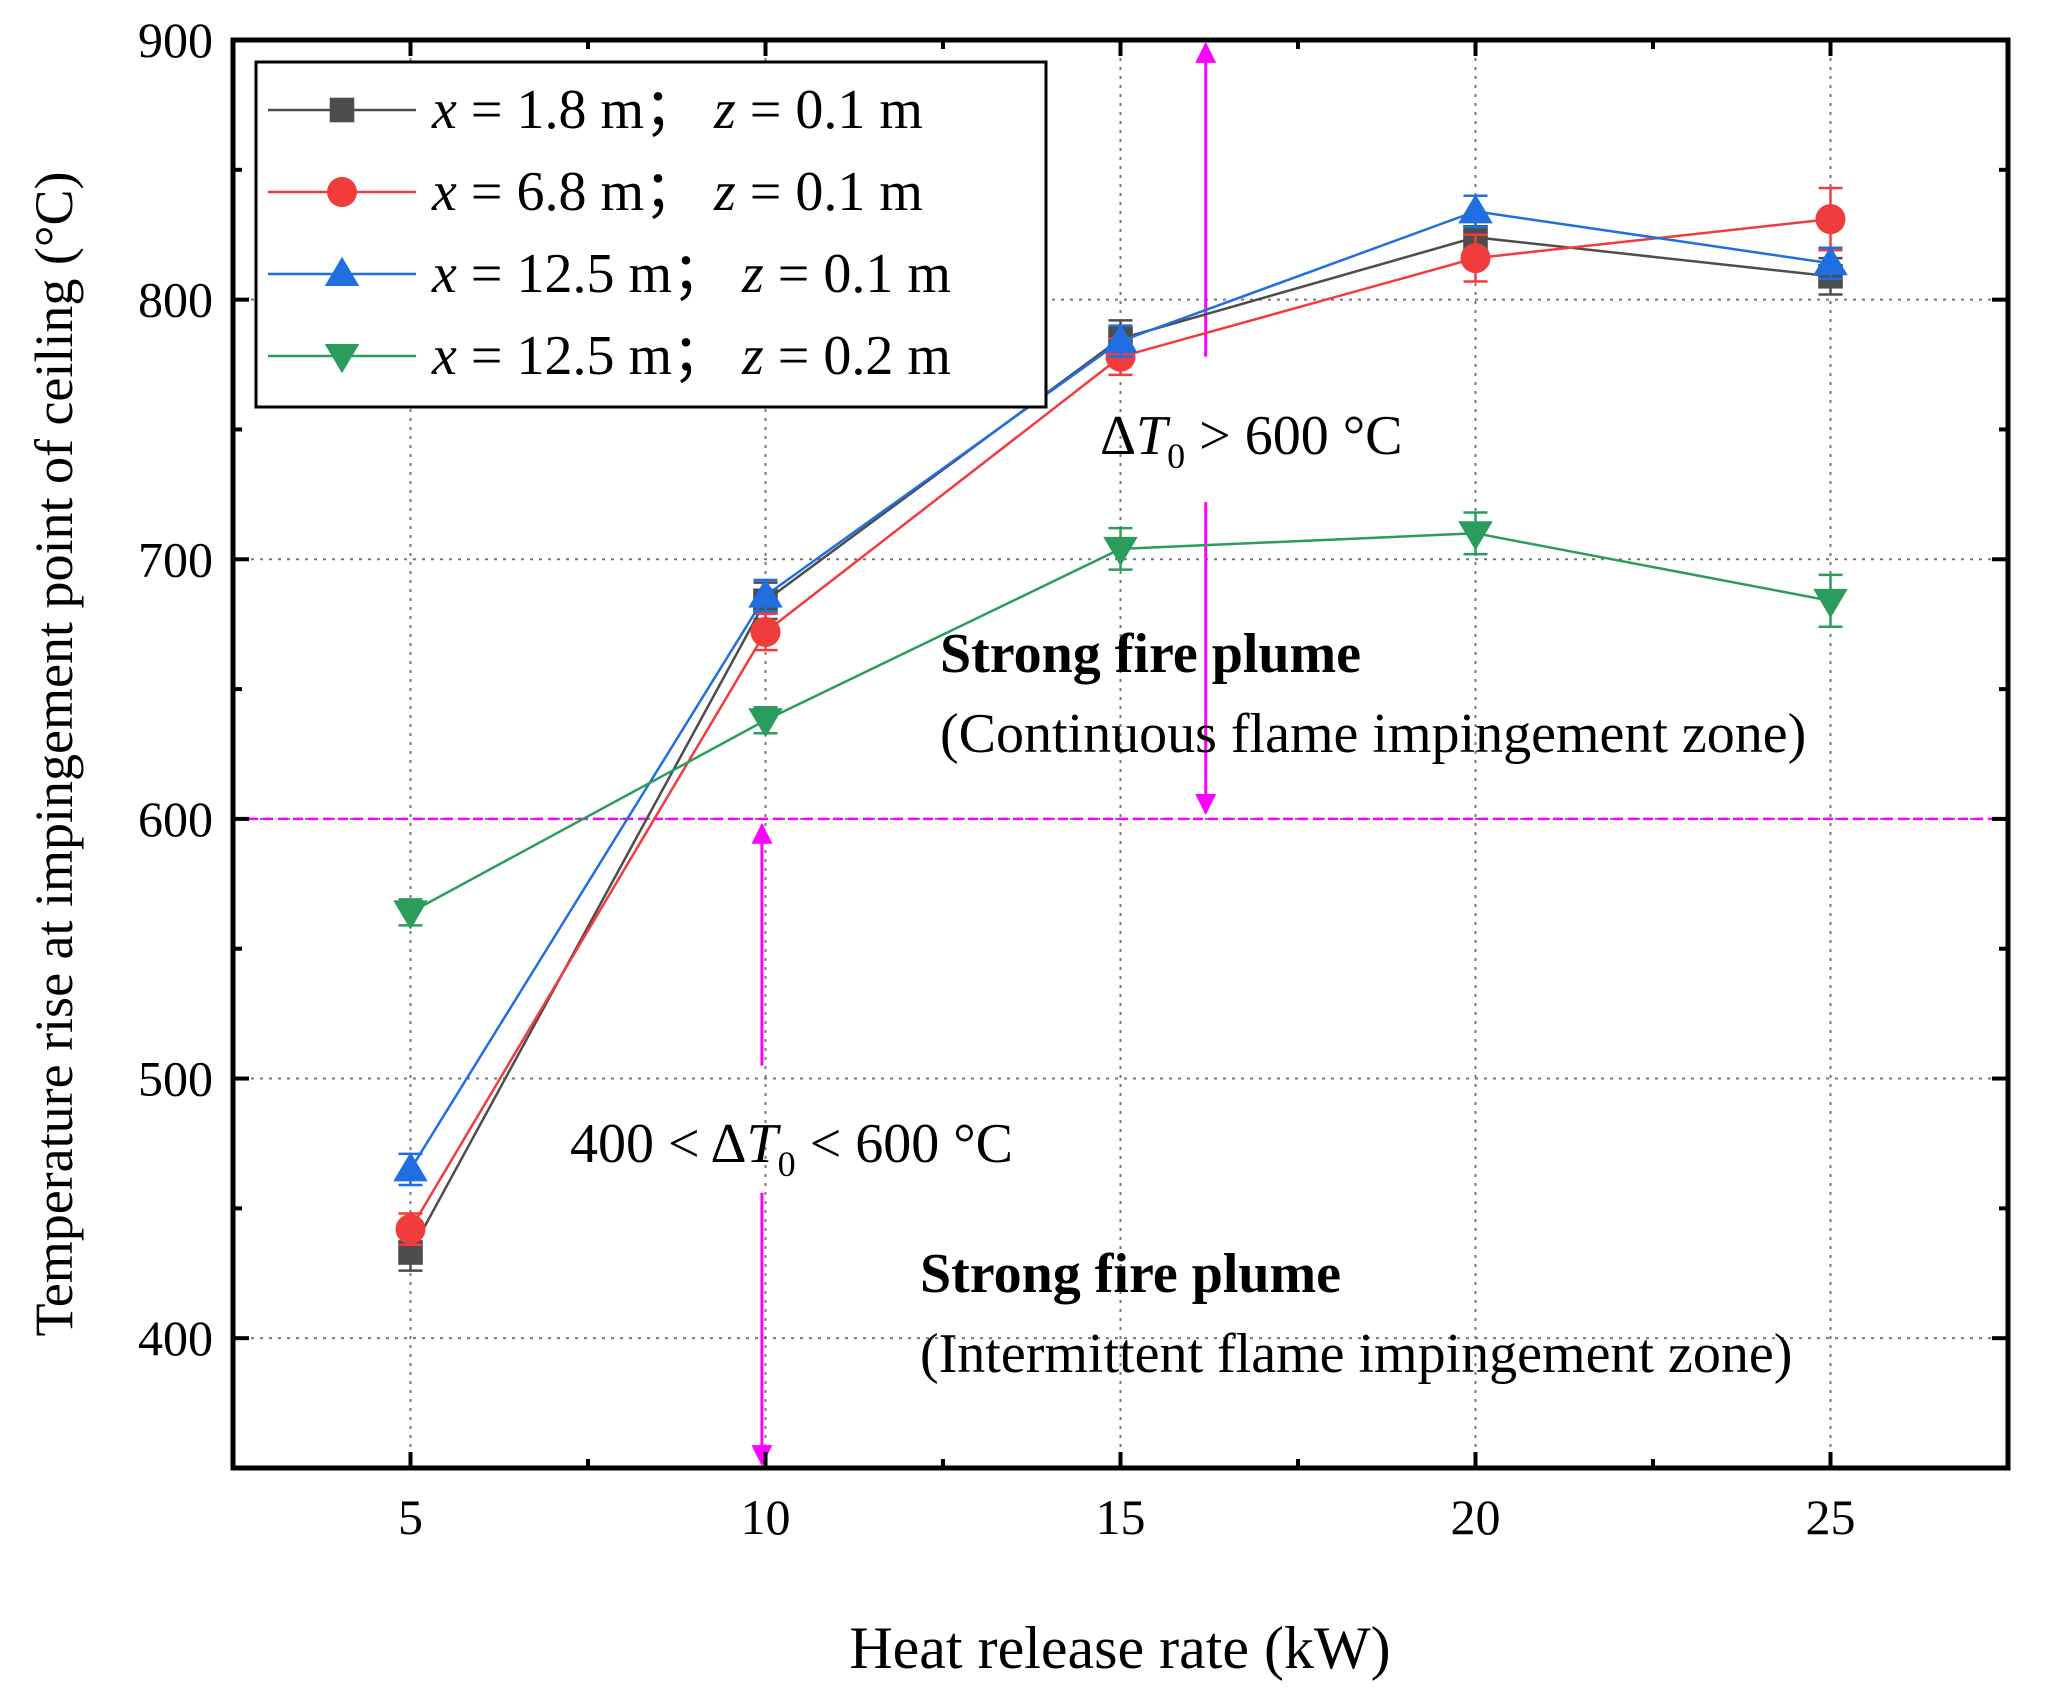 The height and width of the screenshot is (1692, 2056). I want to click on legend-item-1: x = 1.8 m； z = 0.1 m, so click(595, 110).